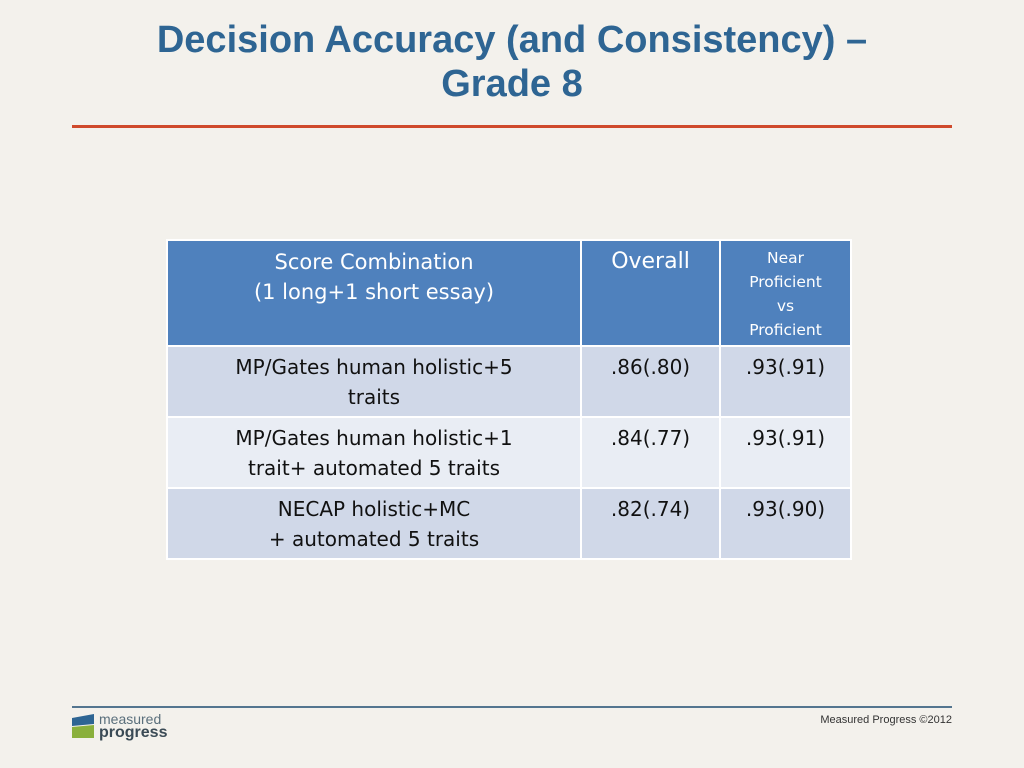 This screenshot has width=1024, height=768. Describe the element at coordinates (374, 262) in the screenshot. I see `header-score-combination-line1: Score Combination` at that location.